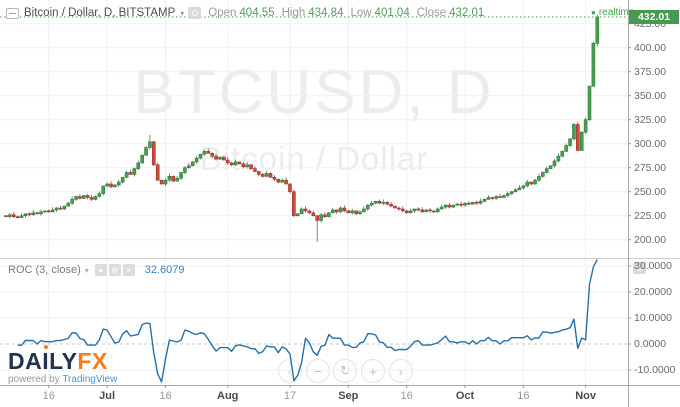 The height and width of the screenshot is (407, 680). What do you see at coordinates (348, 396) in the screenshot?
I see `time-tick-label: Sep` at bounding box center [348, 396].